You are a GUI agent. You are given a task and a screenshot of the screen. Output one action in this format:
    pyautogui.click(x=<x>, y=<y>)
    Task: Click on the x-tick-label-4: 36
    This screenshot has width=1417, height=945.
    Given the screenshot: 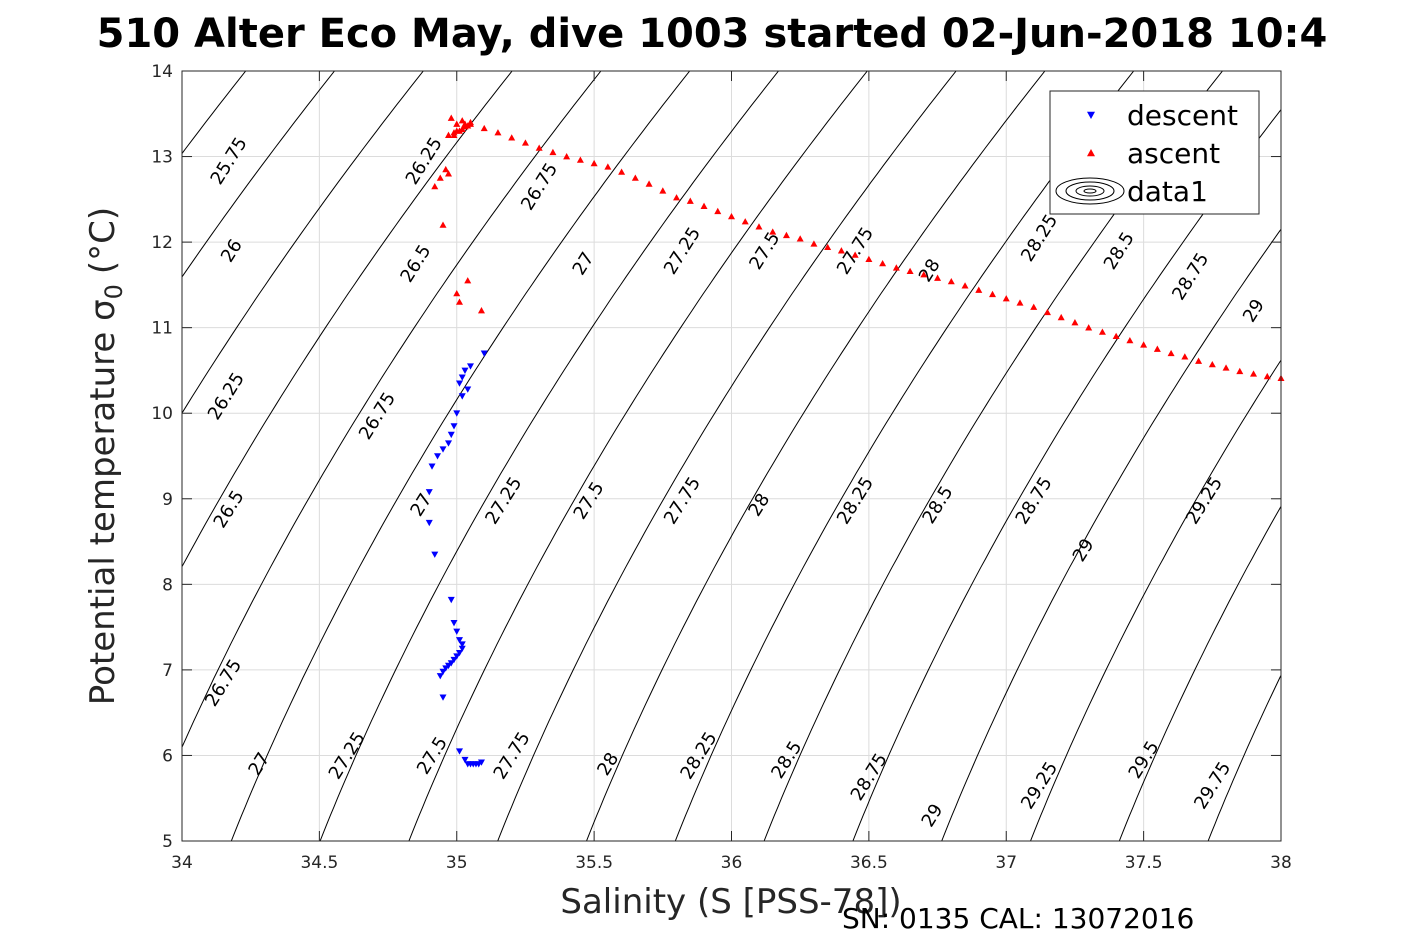 What is the action you would take?
    pyautogui.click(x=732, y=863)
    